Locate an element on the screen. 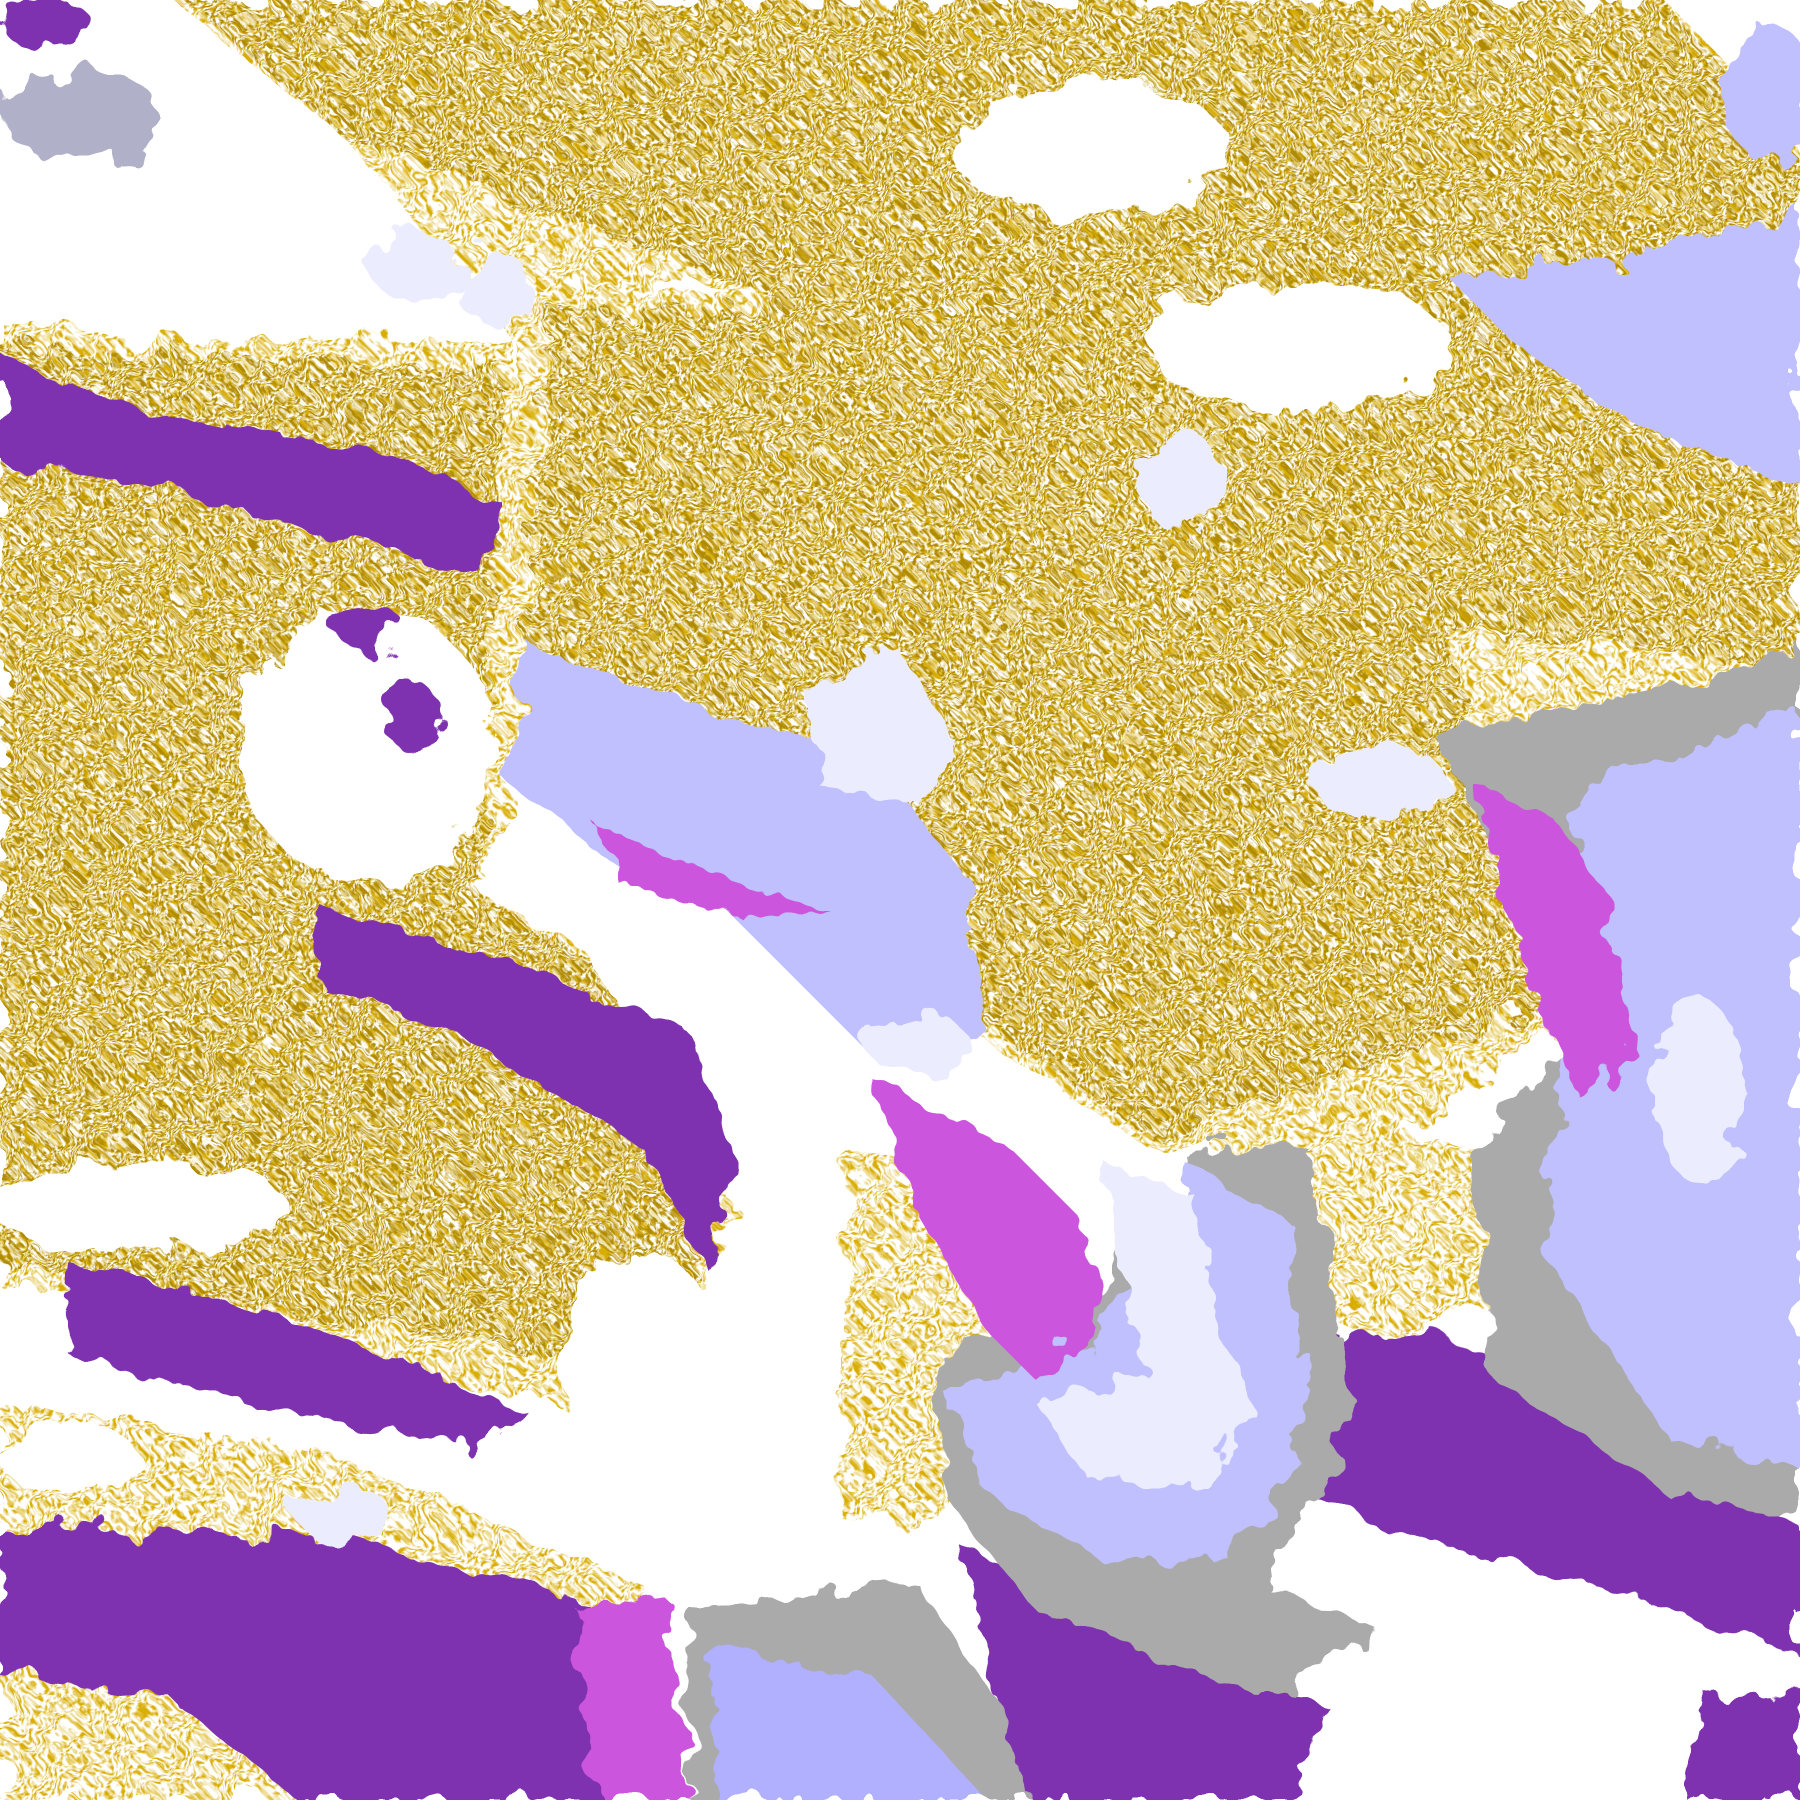 This screenshot has width=1800, height=1800. magenta-cloud-southwest is located at coordinates (631, 1697).